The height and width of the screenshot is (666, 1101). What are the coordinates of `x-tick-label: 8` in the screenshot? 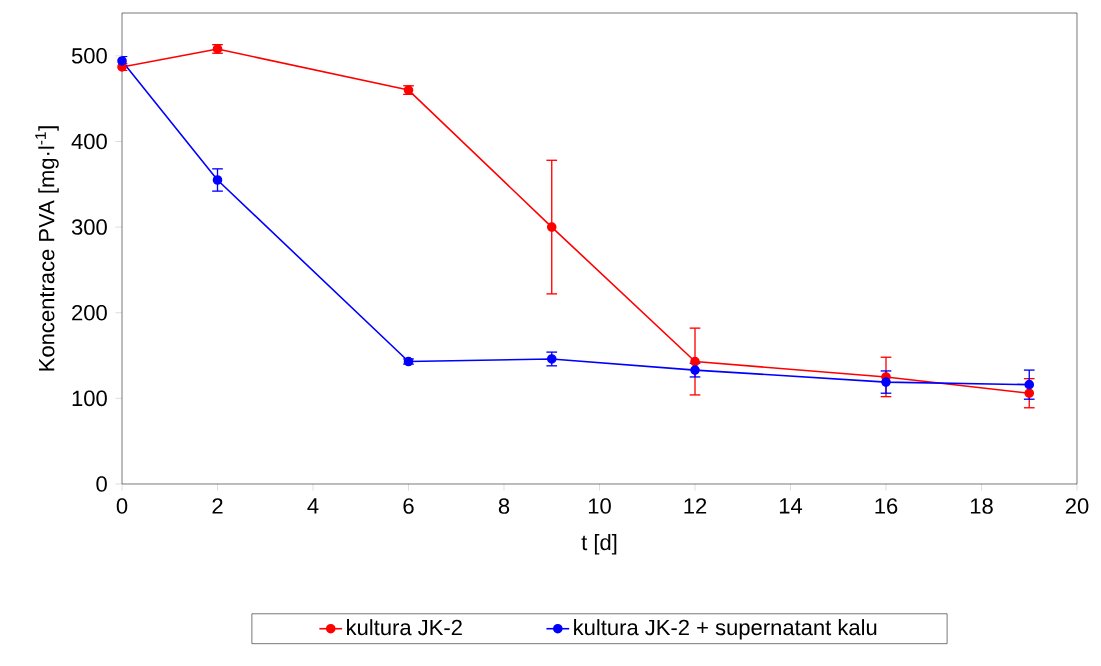 It's located at (504, 506).